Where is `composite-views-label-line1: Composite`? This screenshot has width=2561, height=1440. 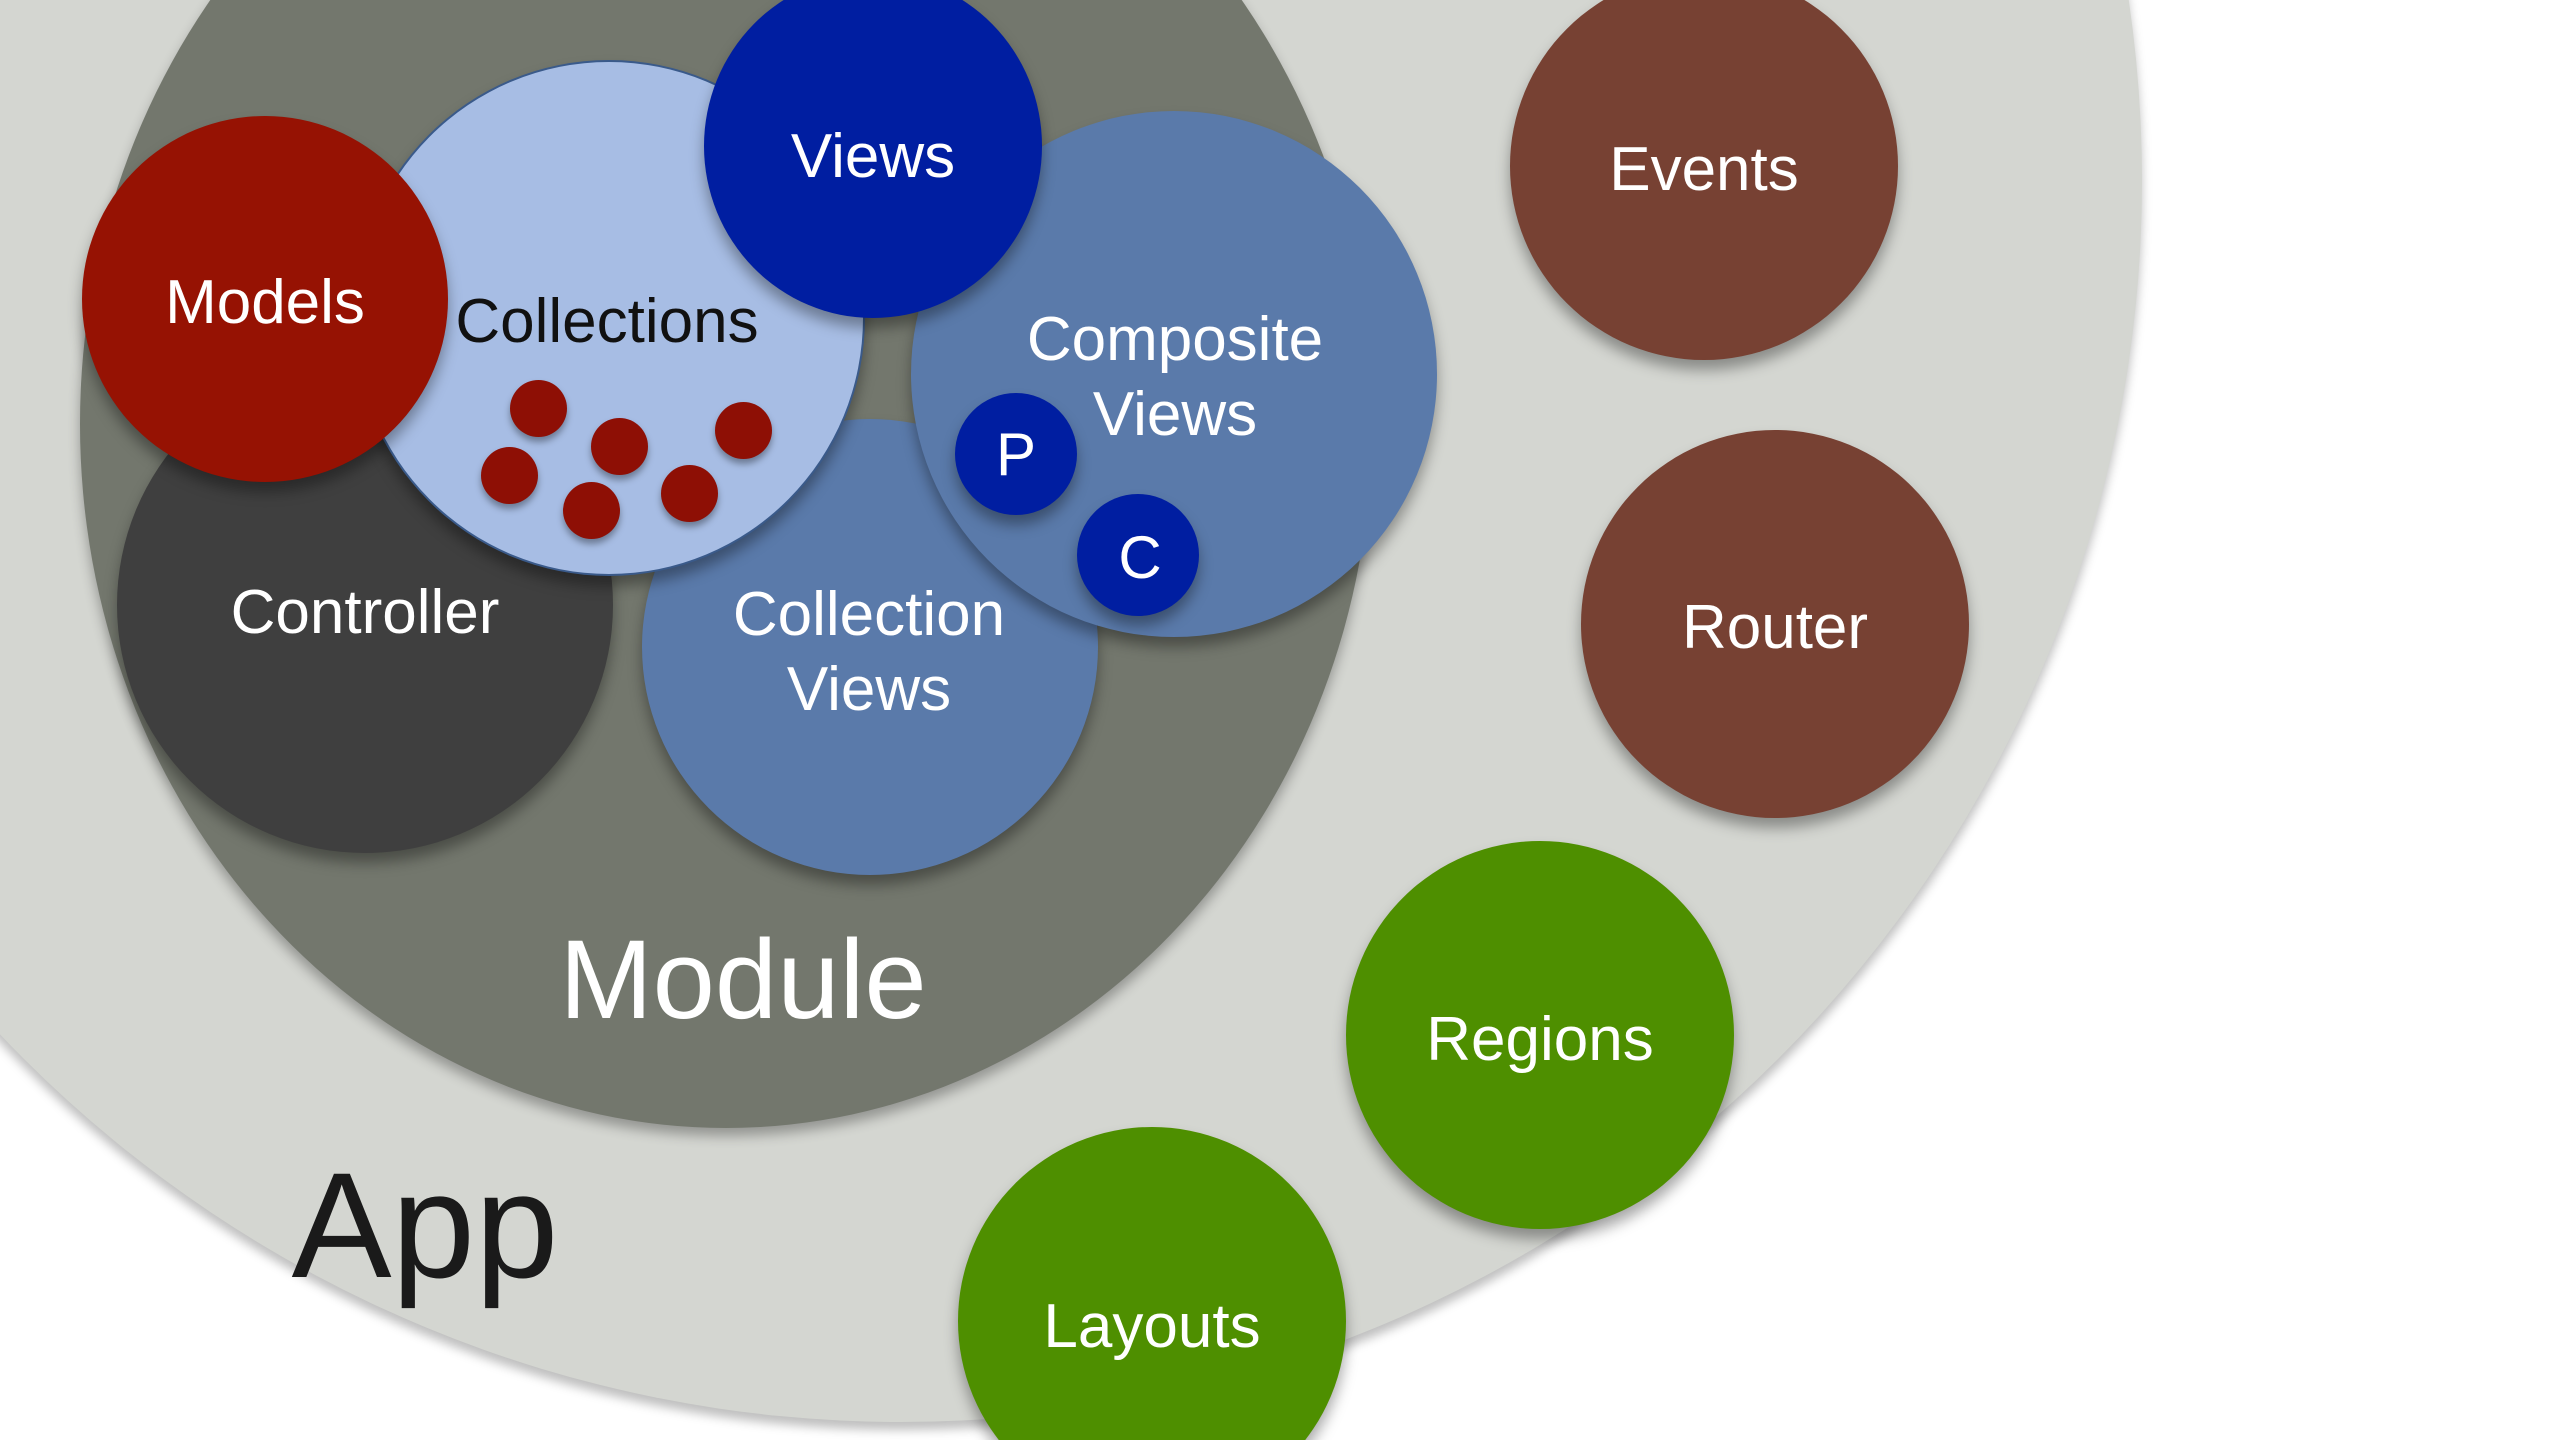
composite-views-label-line1: Composite is located at coordinates (1175, 339).